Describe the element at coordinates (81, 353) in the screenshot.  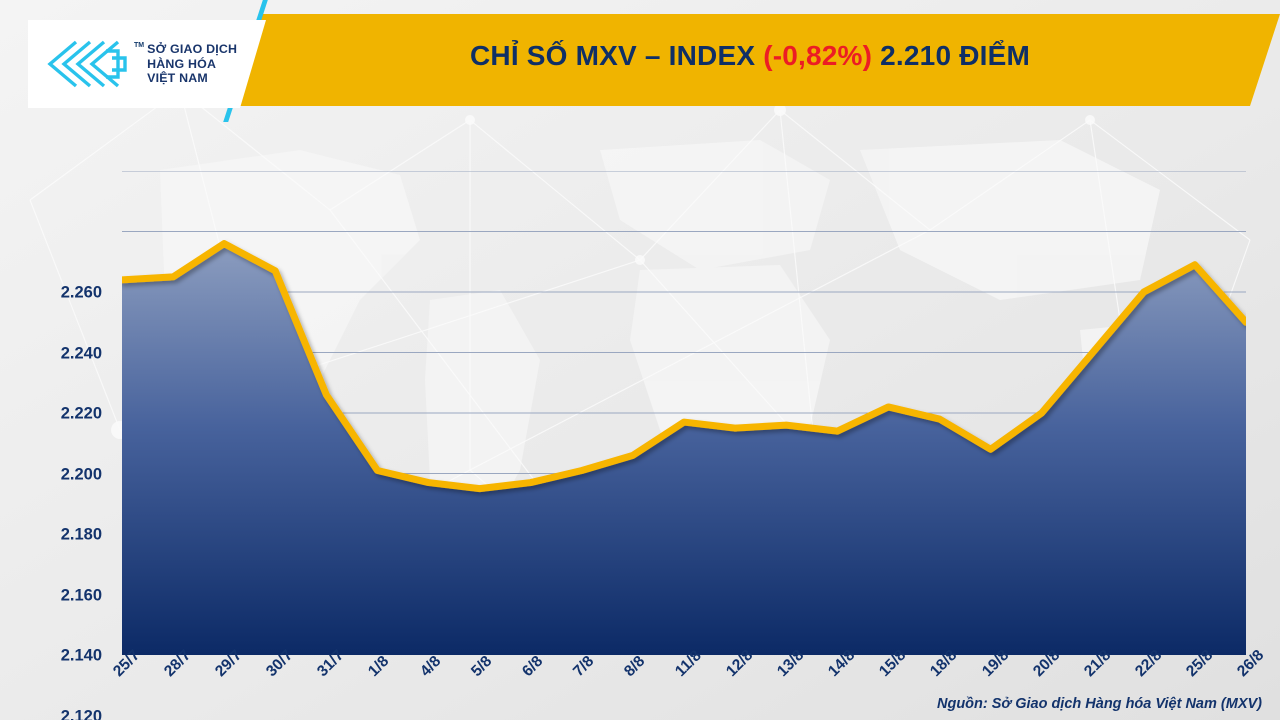
I see `y-axis-tick-label: 2.240` at that location.